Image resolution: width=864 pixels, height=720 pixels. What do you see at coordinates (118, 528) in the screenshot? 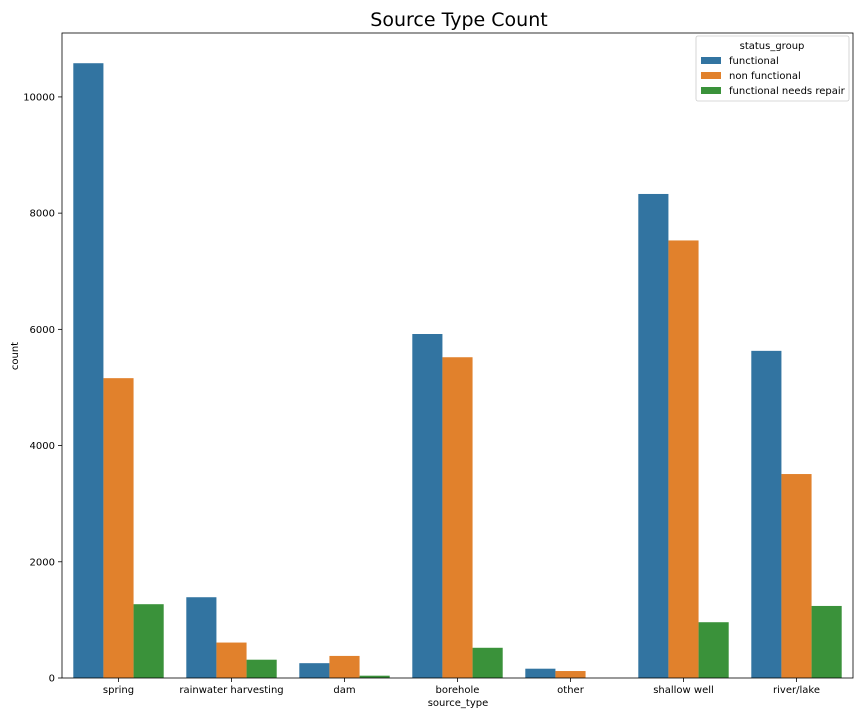
I see `bar-spring-non-functional` at bounding box center [118, 528].